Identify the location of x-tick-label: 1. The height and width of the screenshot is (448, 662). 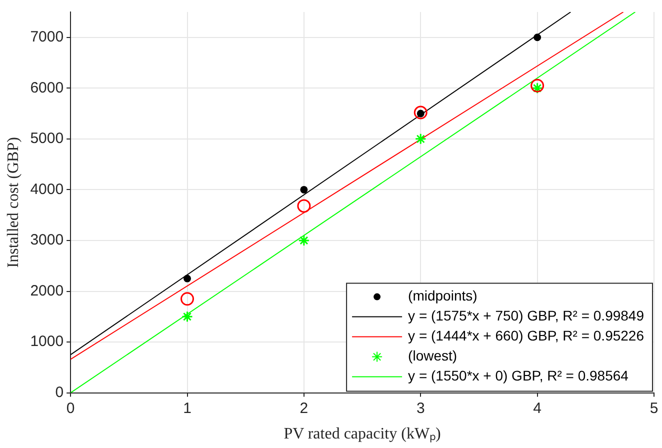
(187, 408).